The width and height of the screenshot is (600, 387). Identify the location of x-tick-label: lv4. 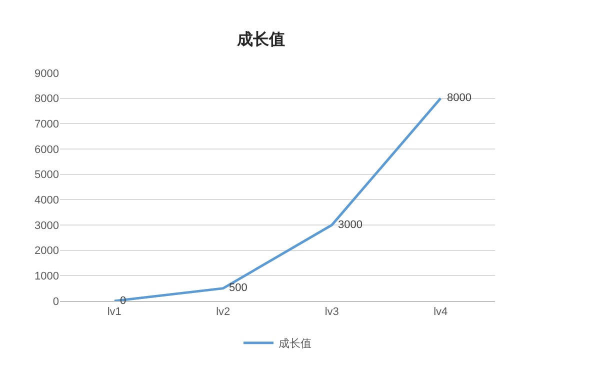
(441, 312).